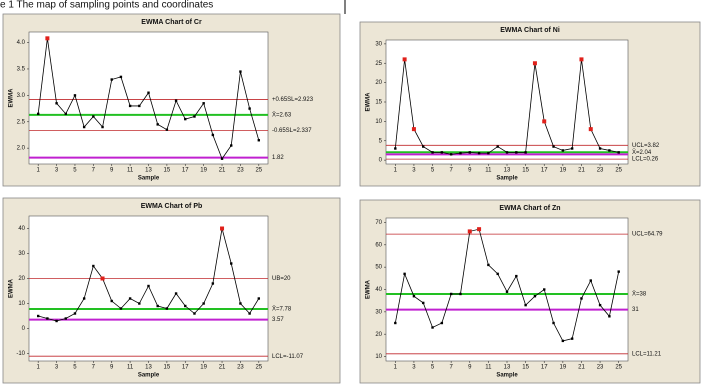  Describe the element at coordinates (396, 171) in the screenshot. I see `x-tick-label: 1` at that location.